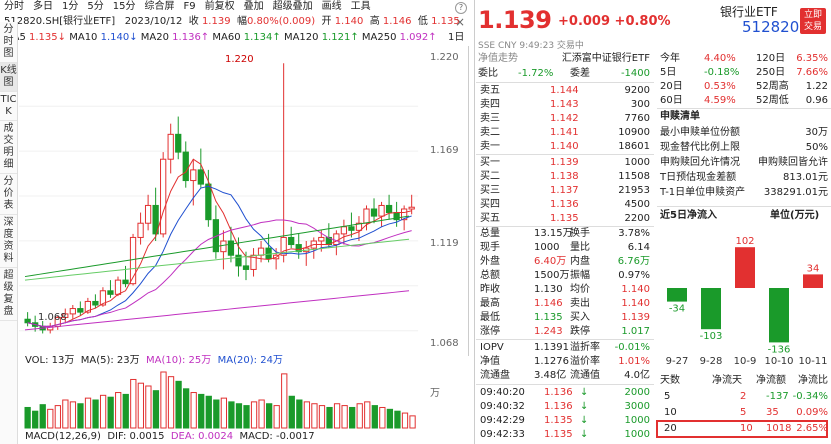 The image size is (831, 444). What do you see at coordinates (219, 6) in the screenshot?
I see `tab-forward-adjust: 前复权` at bounding box center [219, 6].